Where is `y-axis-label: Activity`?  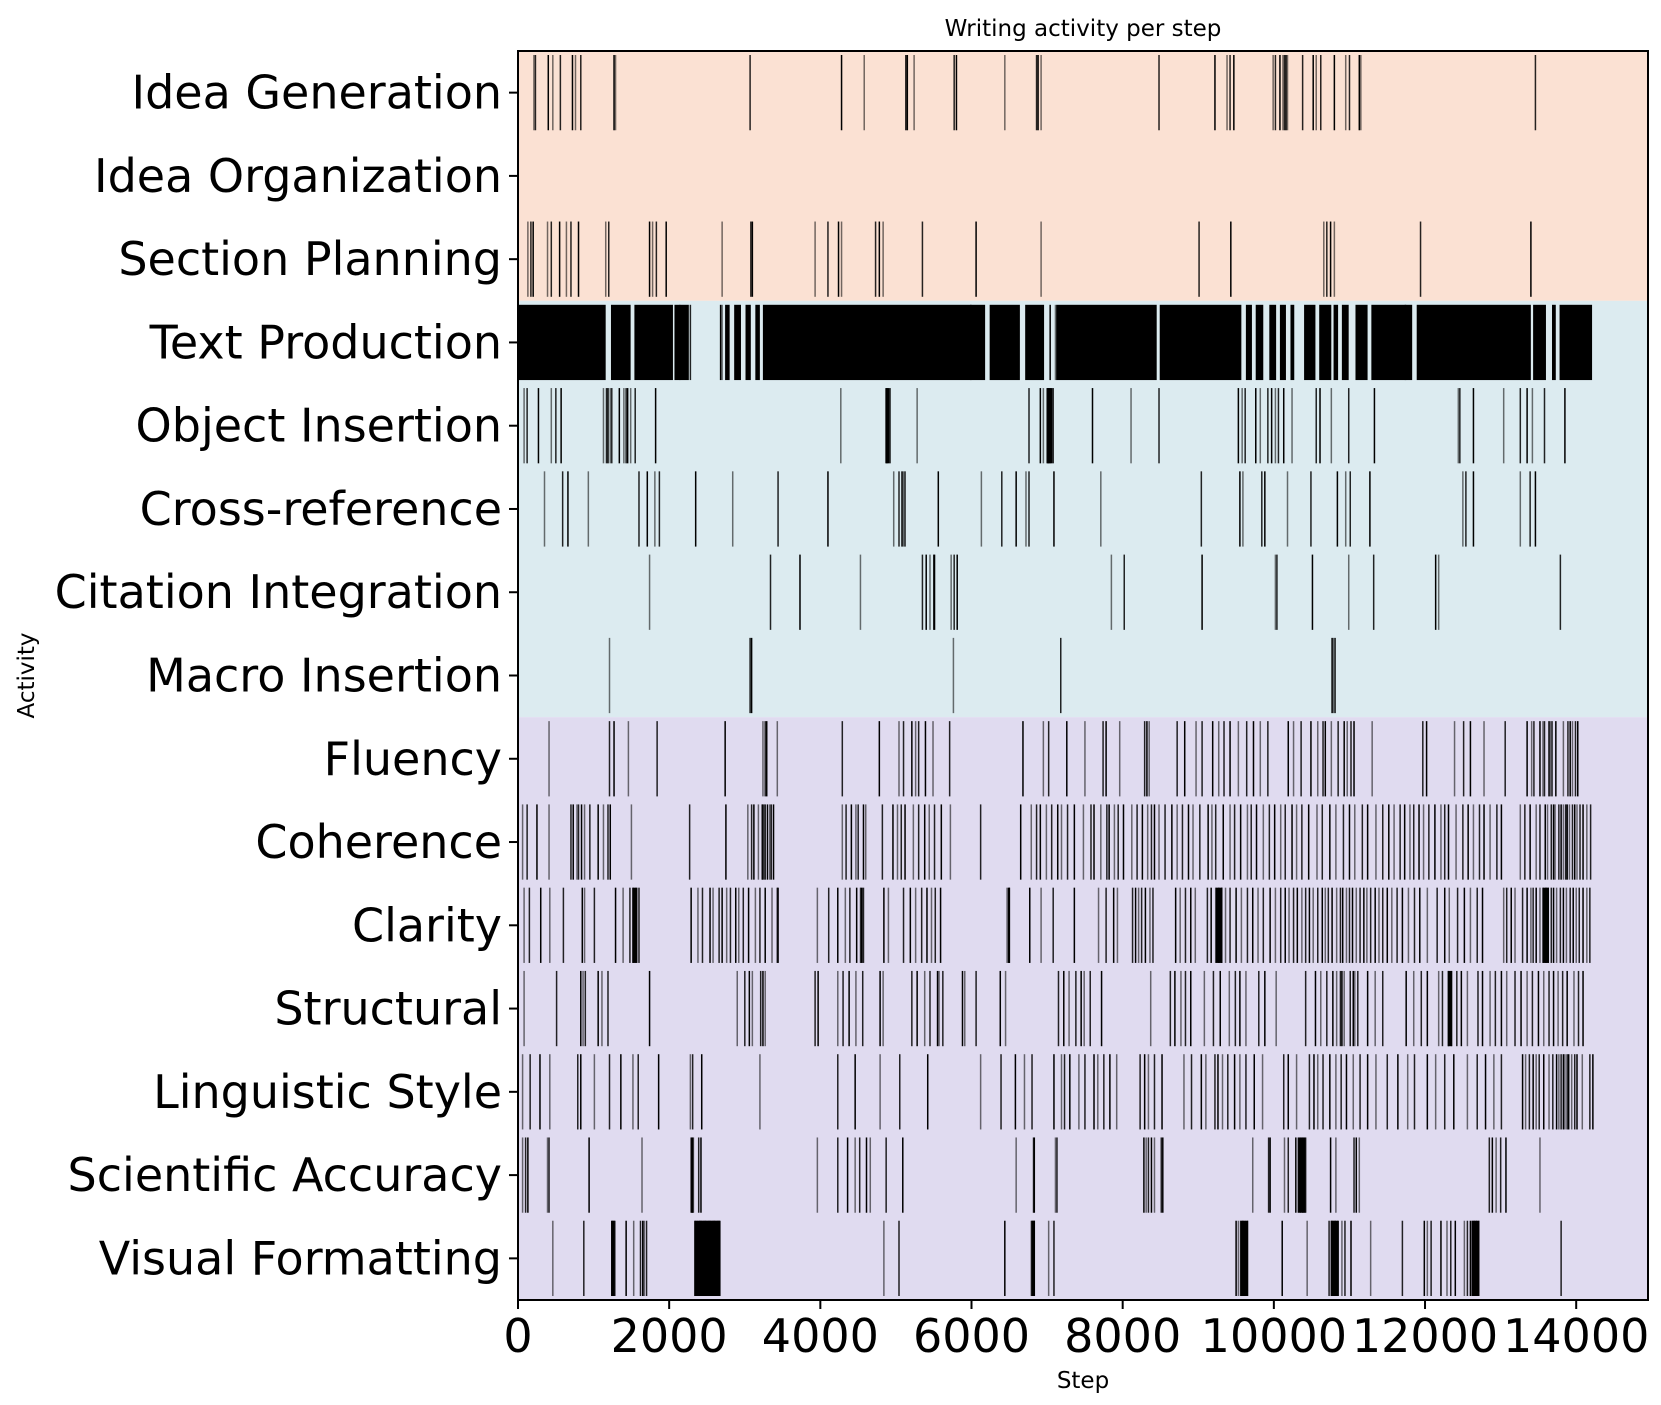 y-axis-label: Activity is located at coordinates (27, 675).